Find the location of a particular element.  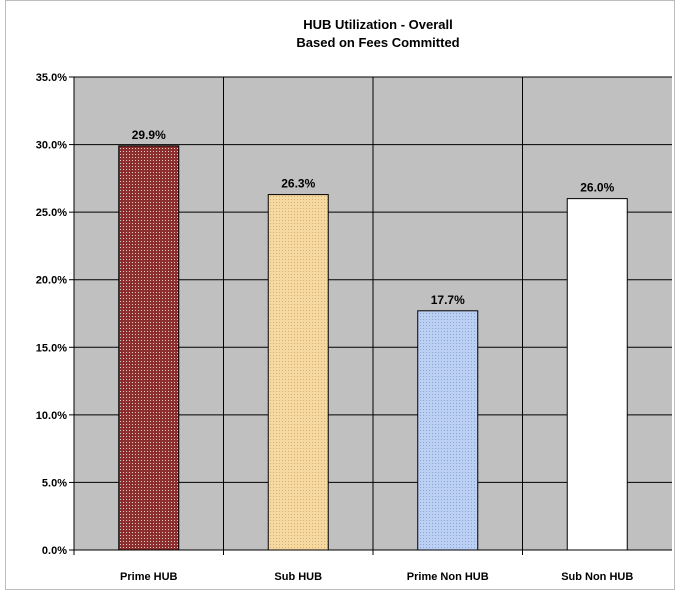

y-tick-label: 25.0% is located at coordinates (51, 213).